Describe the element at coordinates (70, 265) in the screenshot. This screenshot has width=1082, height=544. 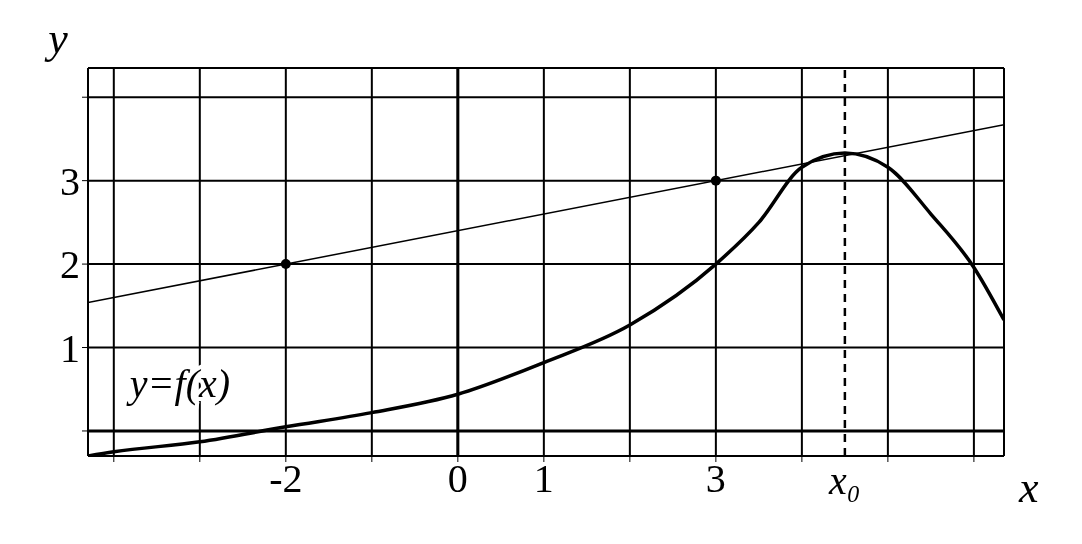
I see `y-tick-label: 2` at that location.